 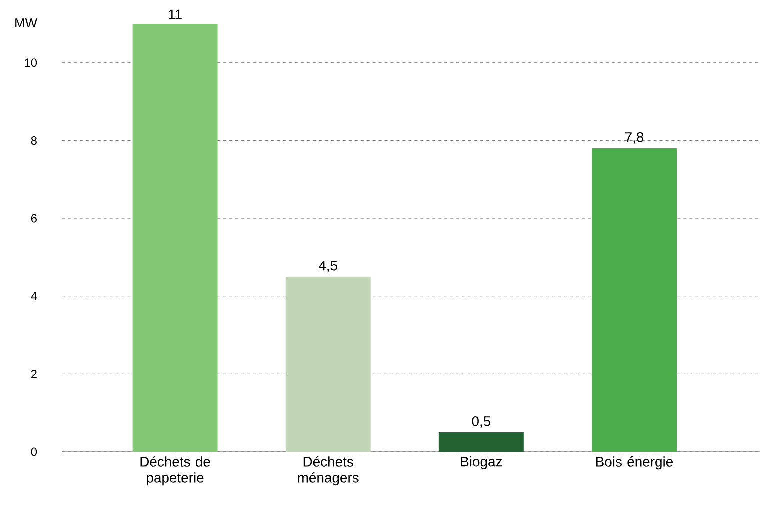 I want to click on x-tick-label: Biogaz, so click(x=481, y=463).